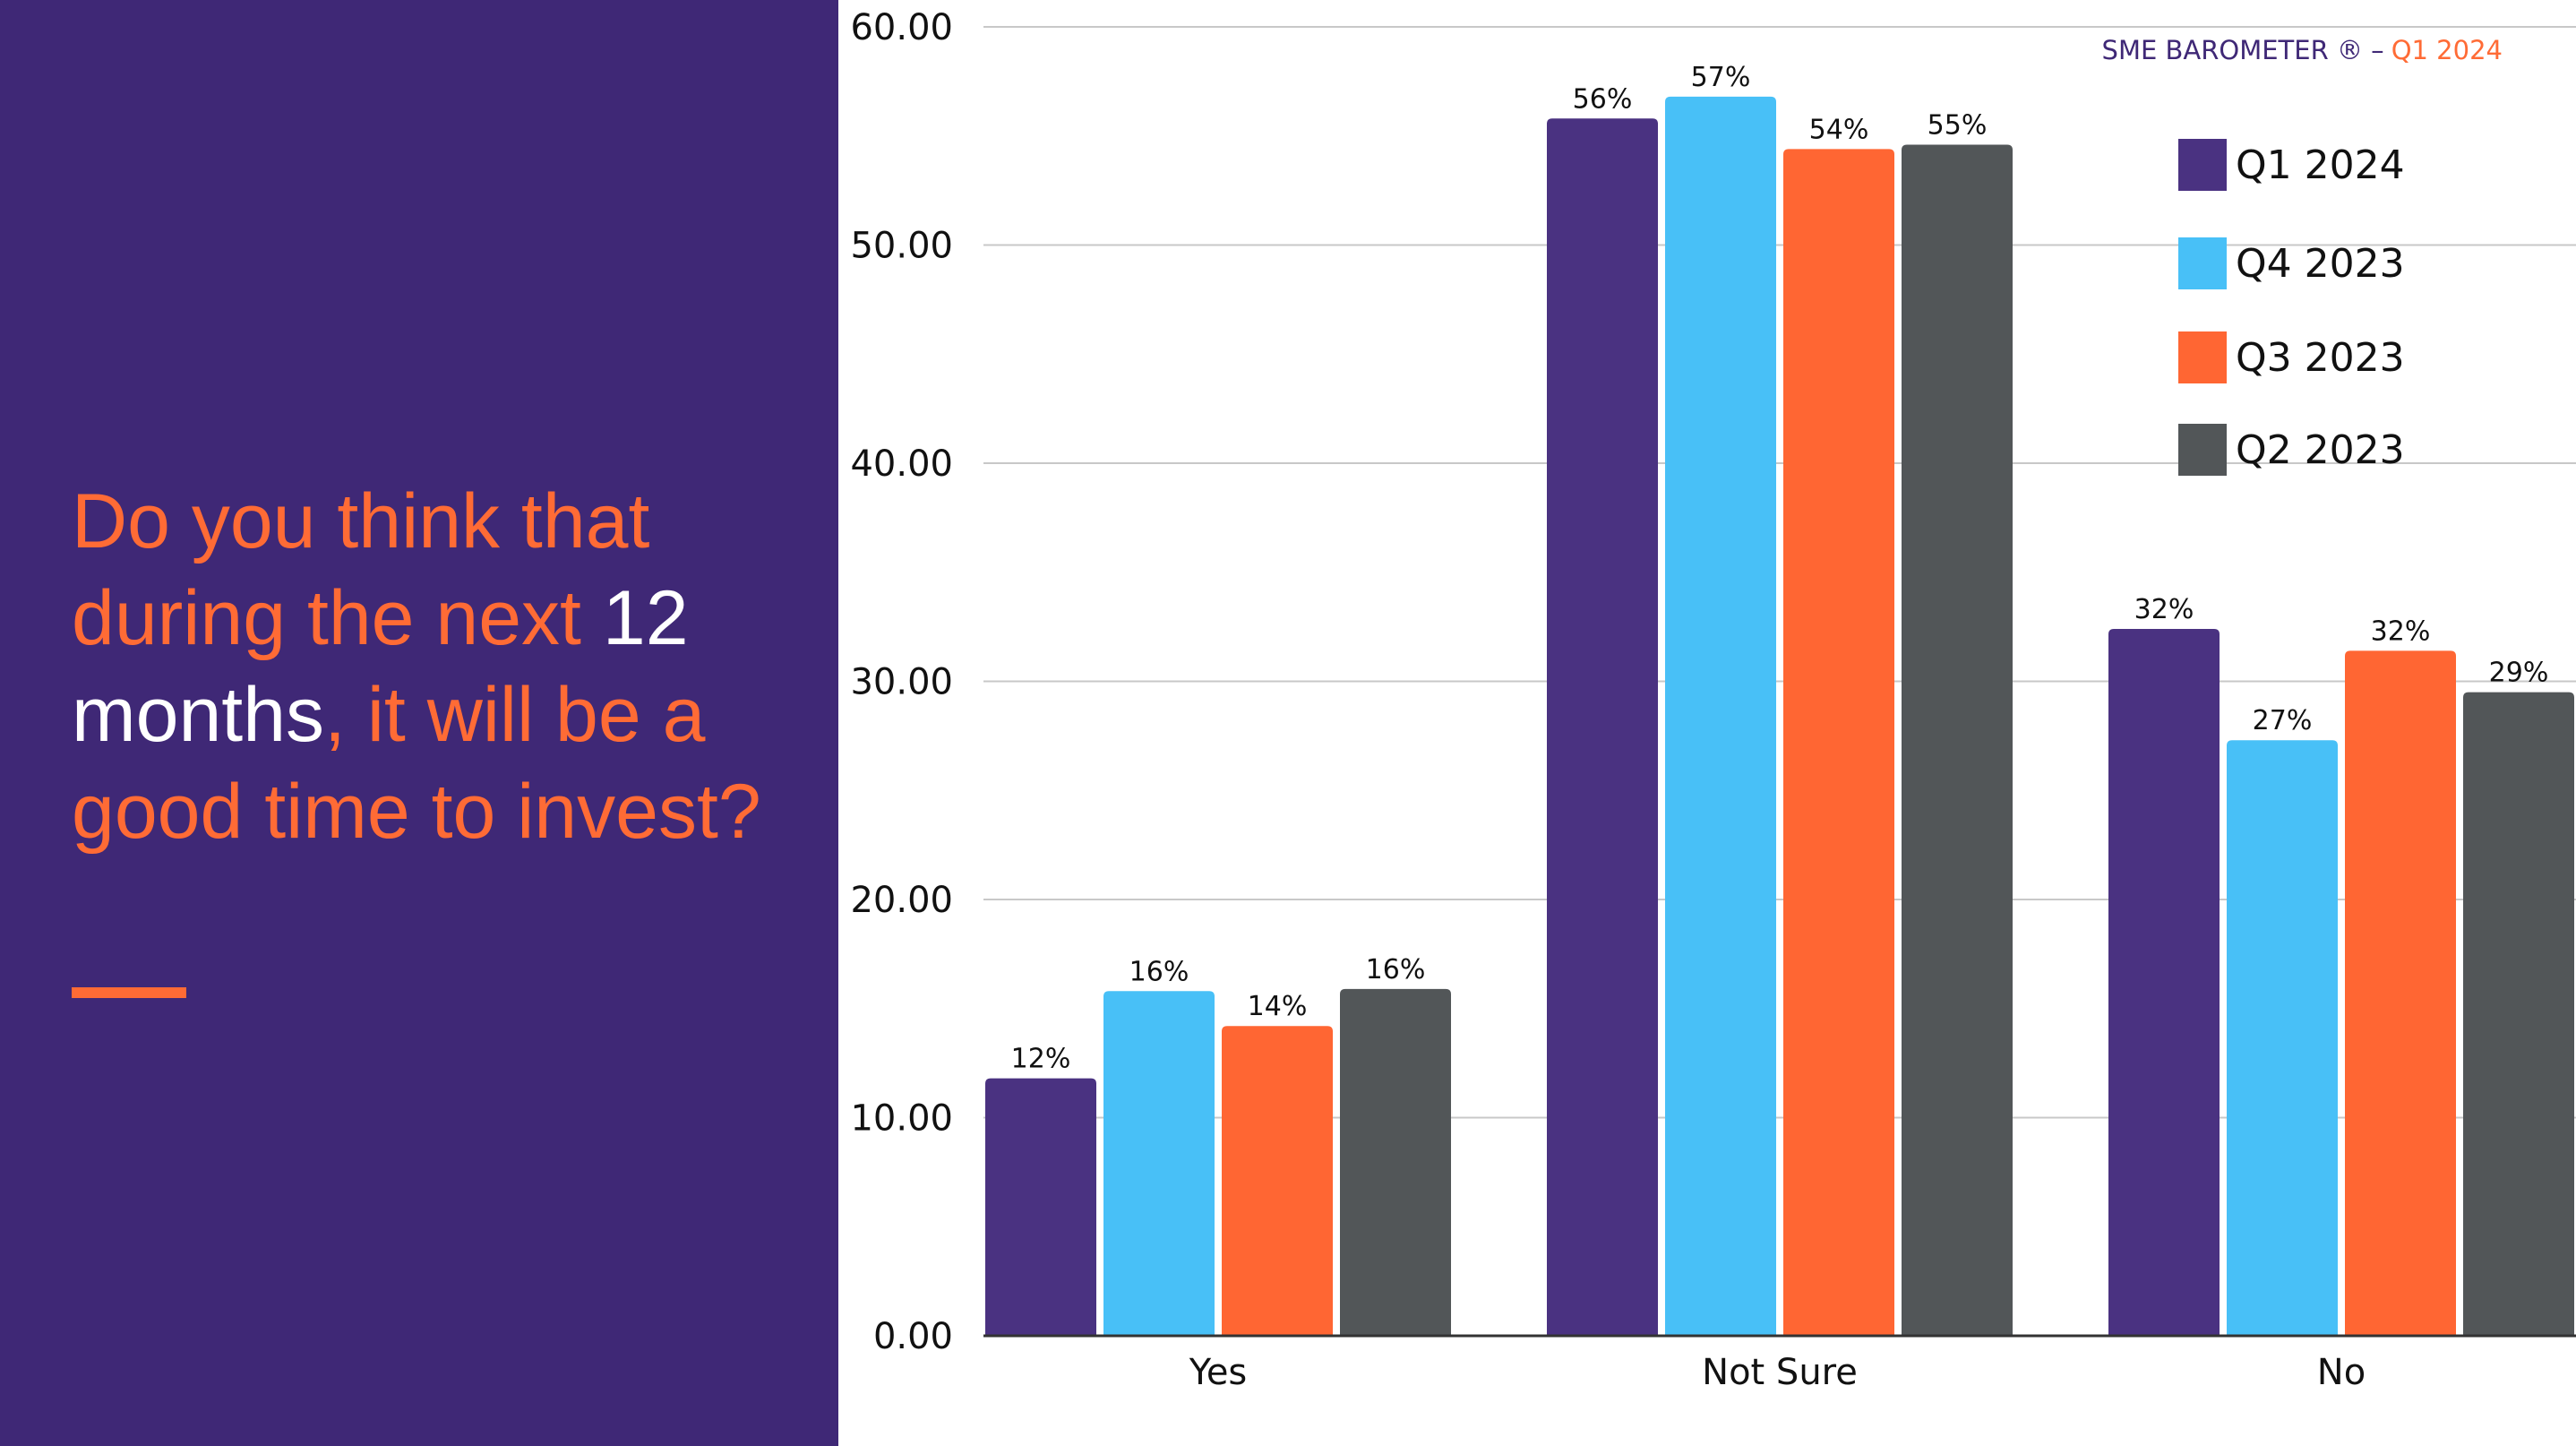  Describe the element at coordinates (913, 1336) in the screenshot. I see `y-tick-label: 0.00` at that location.